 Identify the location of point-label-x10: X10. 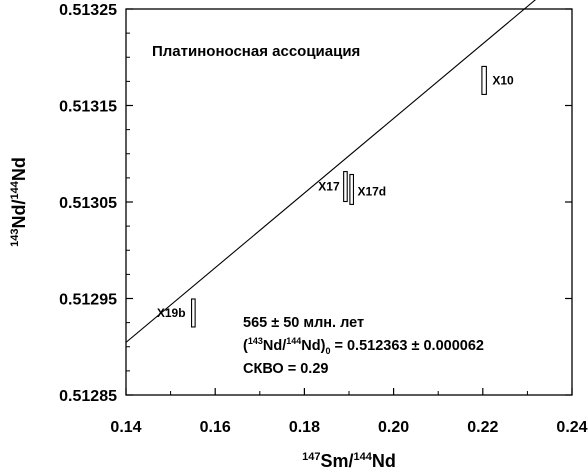
(503, 80).